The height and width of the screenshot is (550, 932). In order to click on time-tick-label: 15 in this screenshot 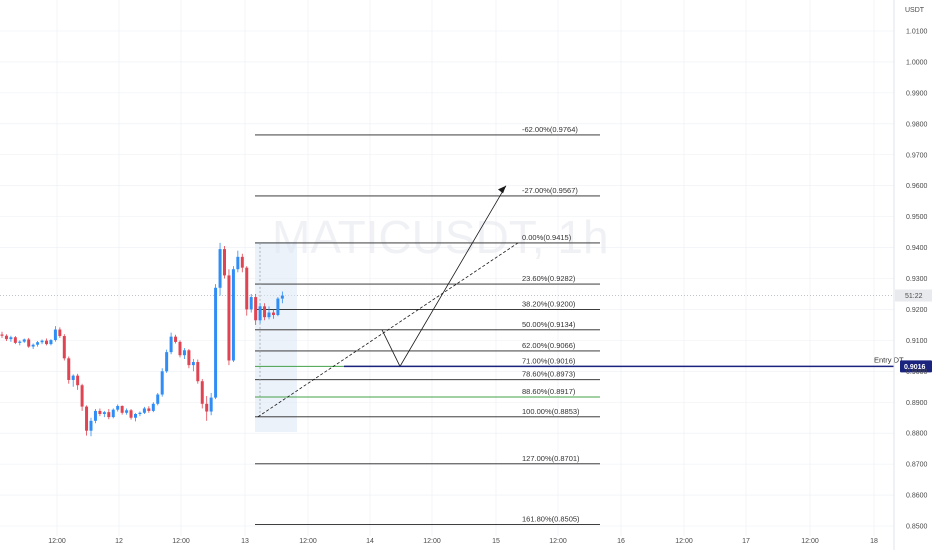, I will do `click(496, 541)`.